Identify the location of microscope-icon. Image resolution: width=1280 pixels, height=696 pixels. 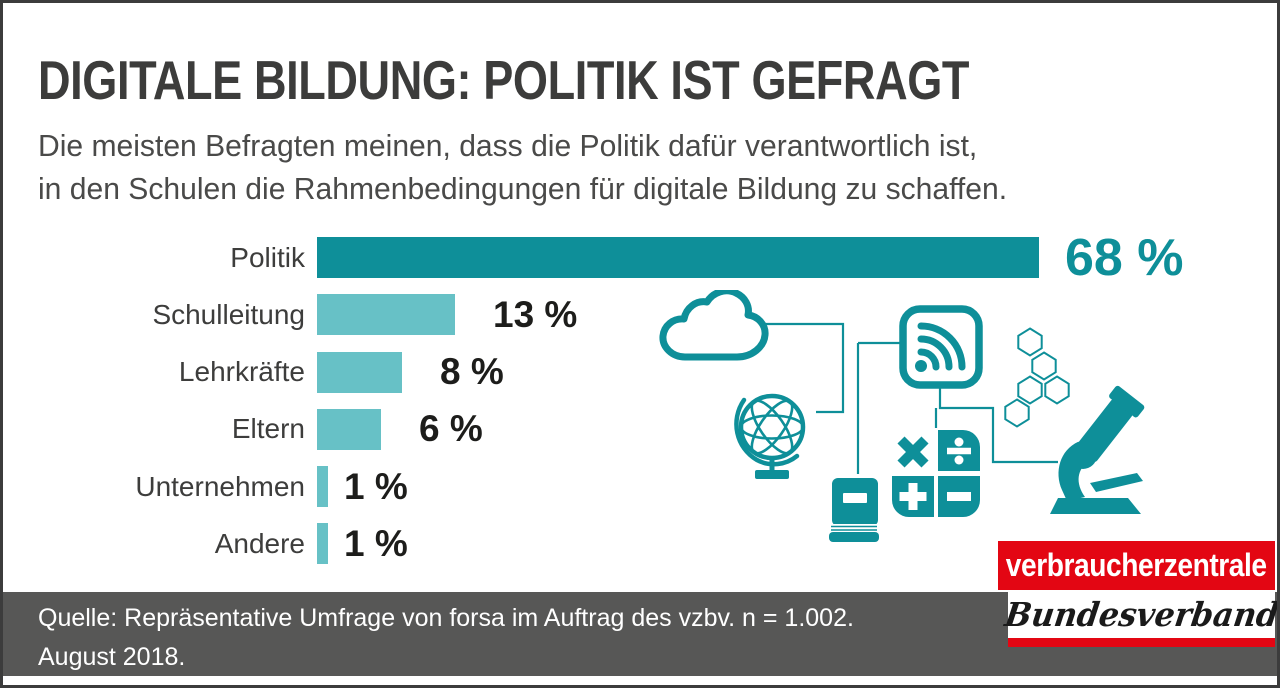
(1097, 449).